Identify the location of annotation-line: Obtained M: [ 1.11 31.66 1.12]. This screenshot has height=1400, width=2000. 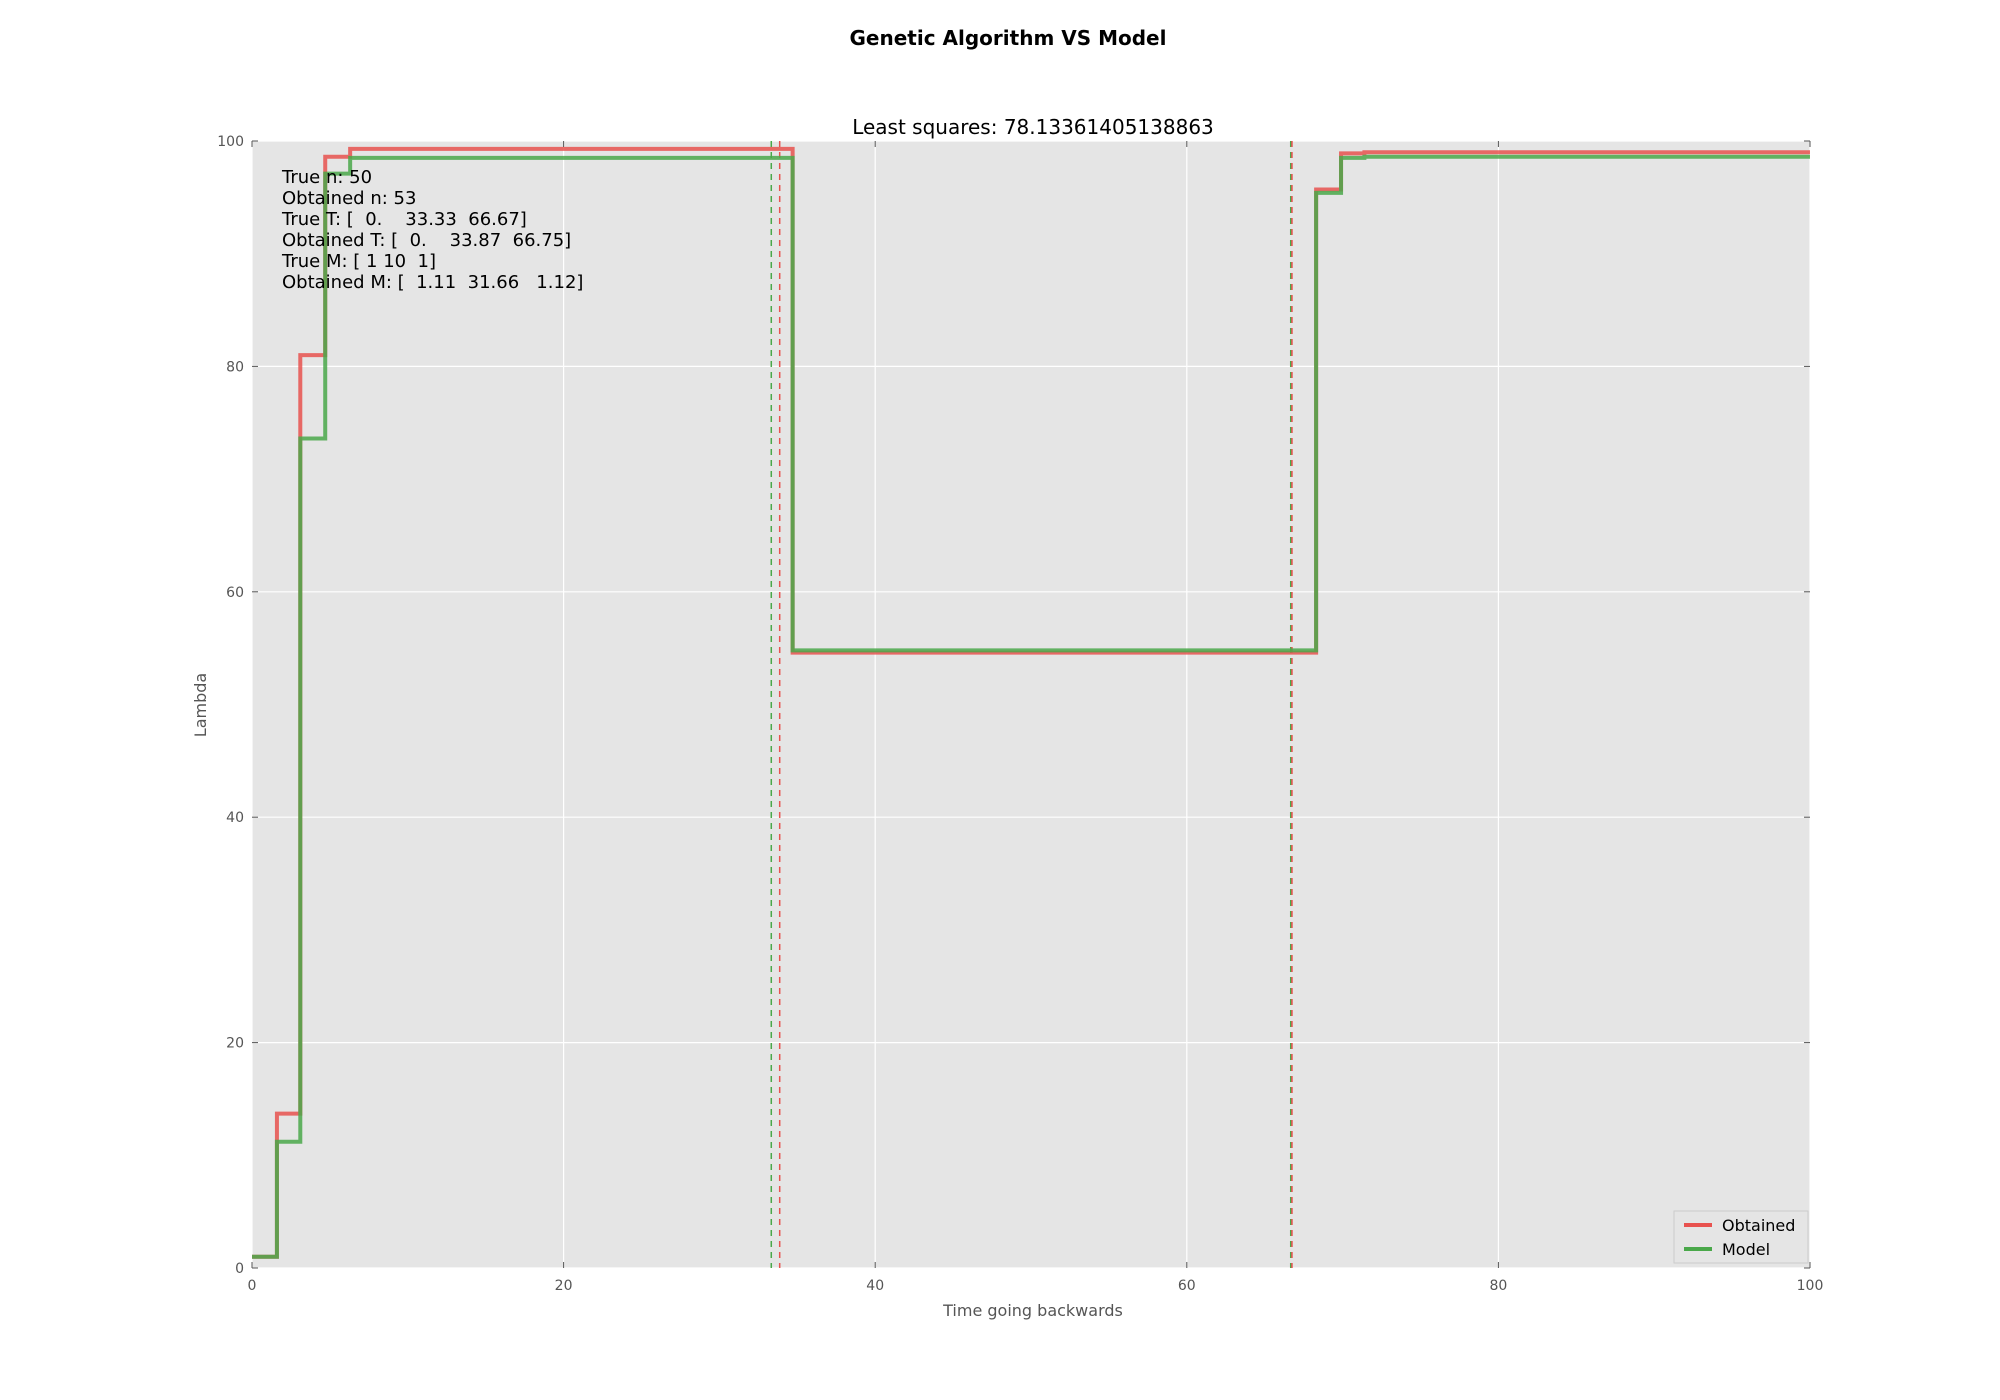
(432, 282).